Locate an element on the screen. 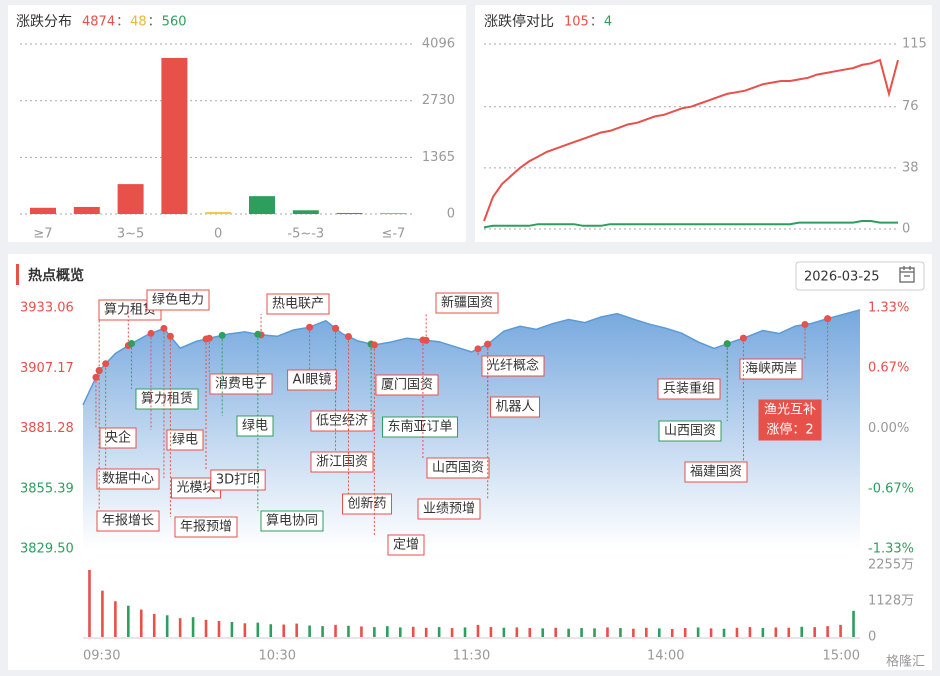  tag-label: 绿色电力 is located at coordinates (178, 300).